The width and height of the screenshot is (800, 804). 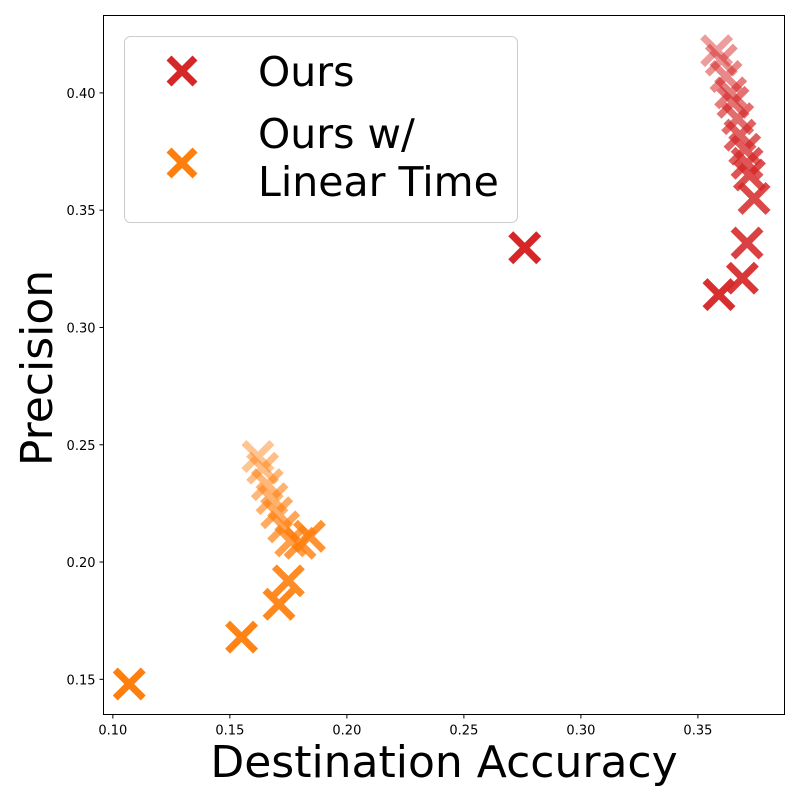 I want to click on y-axis-label: Precision, so click(x=37, y=368).